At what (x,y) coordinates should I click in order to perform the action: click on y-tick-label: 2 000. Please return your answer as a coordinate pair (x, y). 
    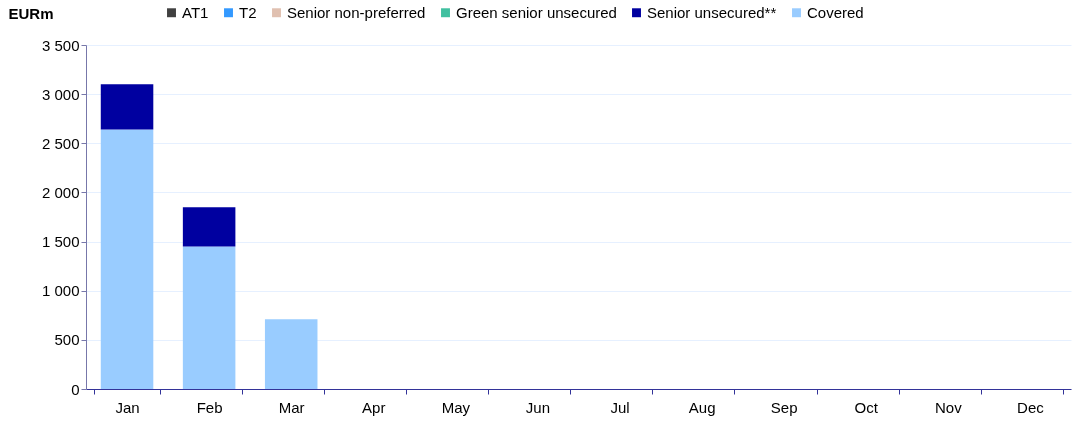
    Looking at the image, I should click on (60, 192).